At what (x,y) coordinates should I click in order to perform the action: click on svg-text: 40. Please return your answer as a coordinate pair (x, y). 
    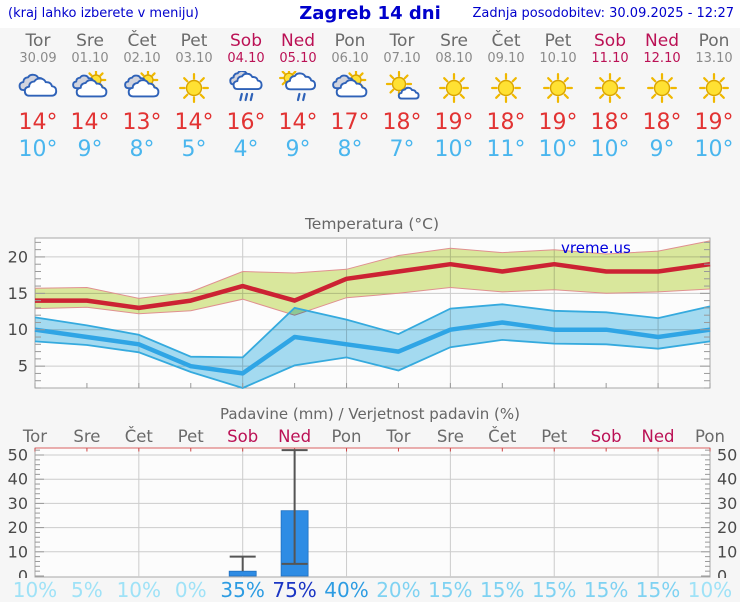
    Looking at the image, I should click on (727, 479).